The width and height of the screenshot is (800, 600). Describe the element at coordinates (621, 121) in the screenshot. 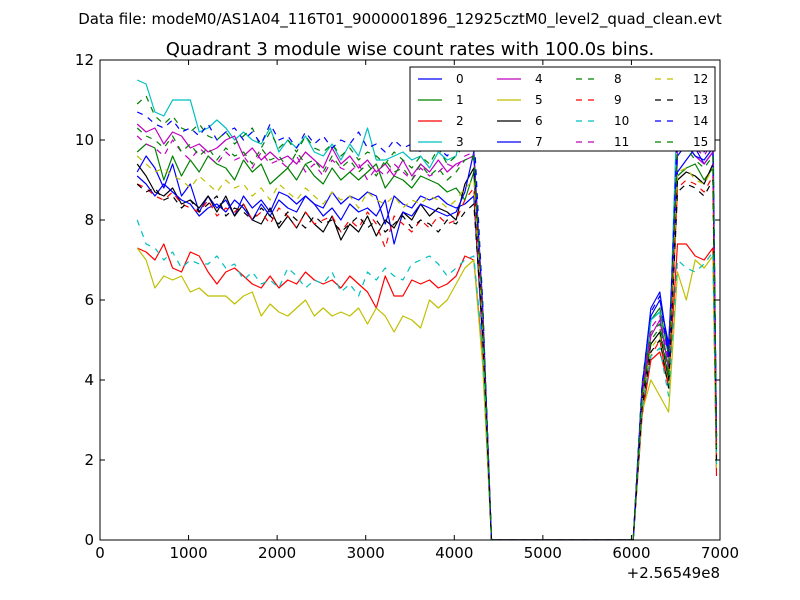

I see `legend-label-10: 10` at that location.